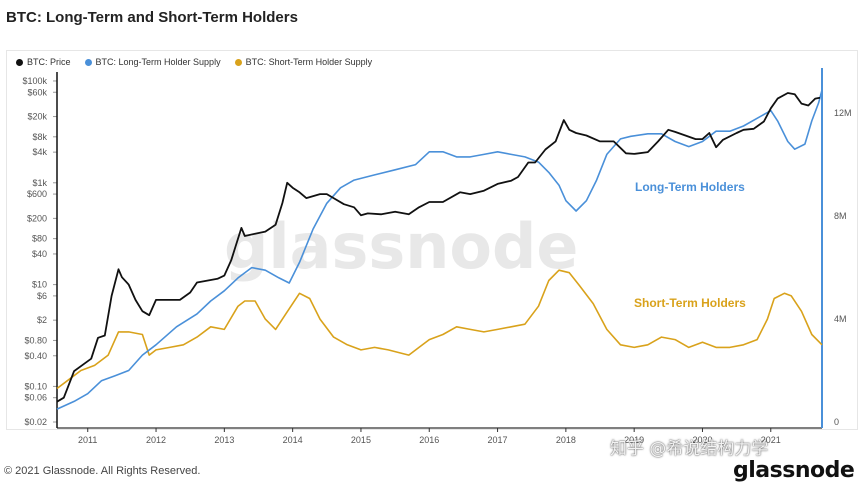 This screenshot has width=865, height=486. What do you see at coordinates (102, 471) in the screenshot?
I see `copyright-text: © 2021 Glassnode. All Rights Reserved.` at bounding box center [102, 471].